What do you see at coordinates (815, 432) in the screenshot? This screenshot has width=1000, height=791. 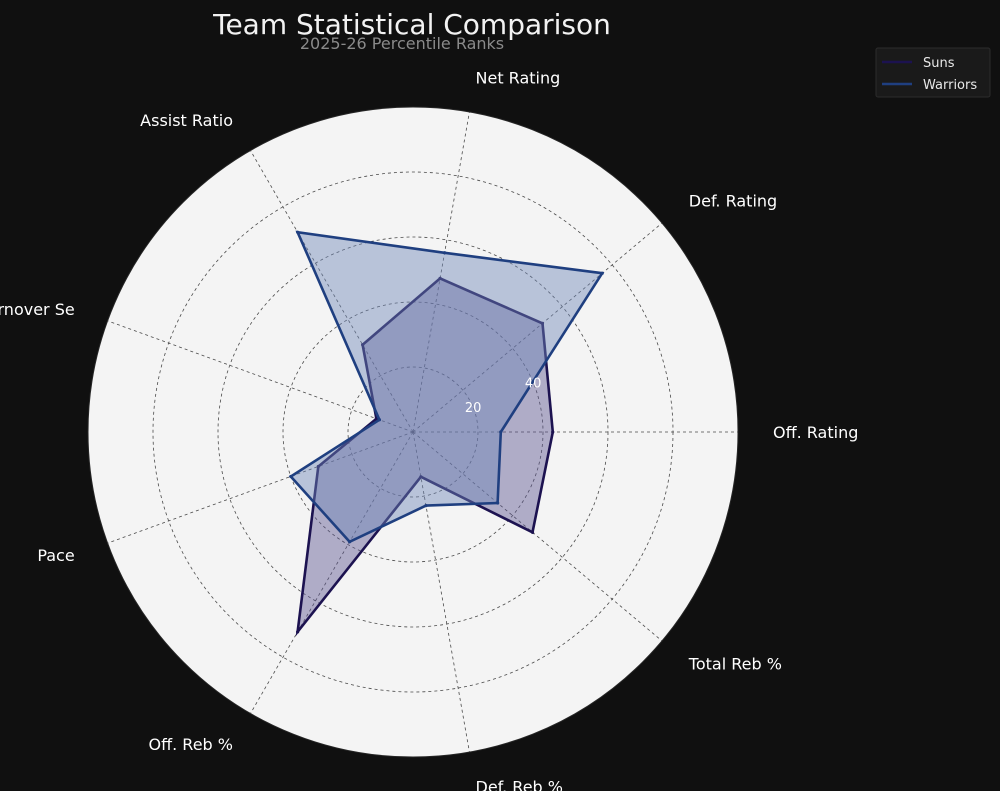 I see `axis-label: Off. Rating` at bounding box center [815, 432].